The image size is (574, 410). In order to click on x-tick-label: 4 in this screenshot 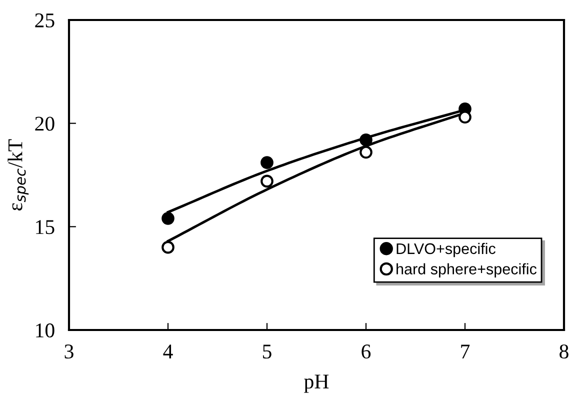, I will do `click(168, 351)`.